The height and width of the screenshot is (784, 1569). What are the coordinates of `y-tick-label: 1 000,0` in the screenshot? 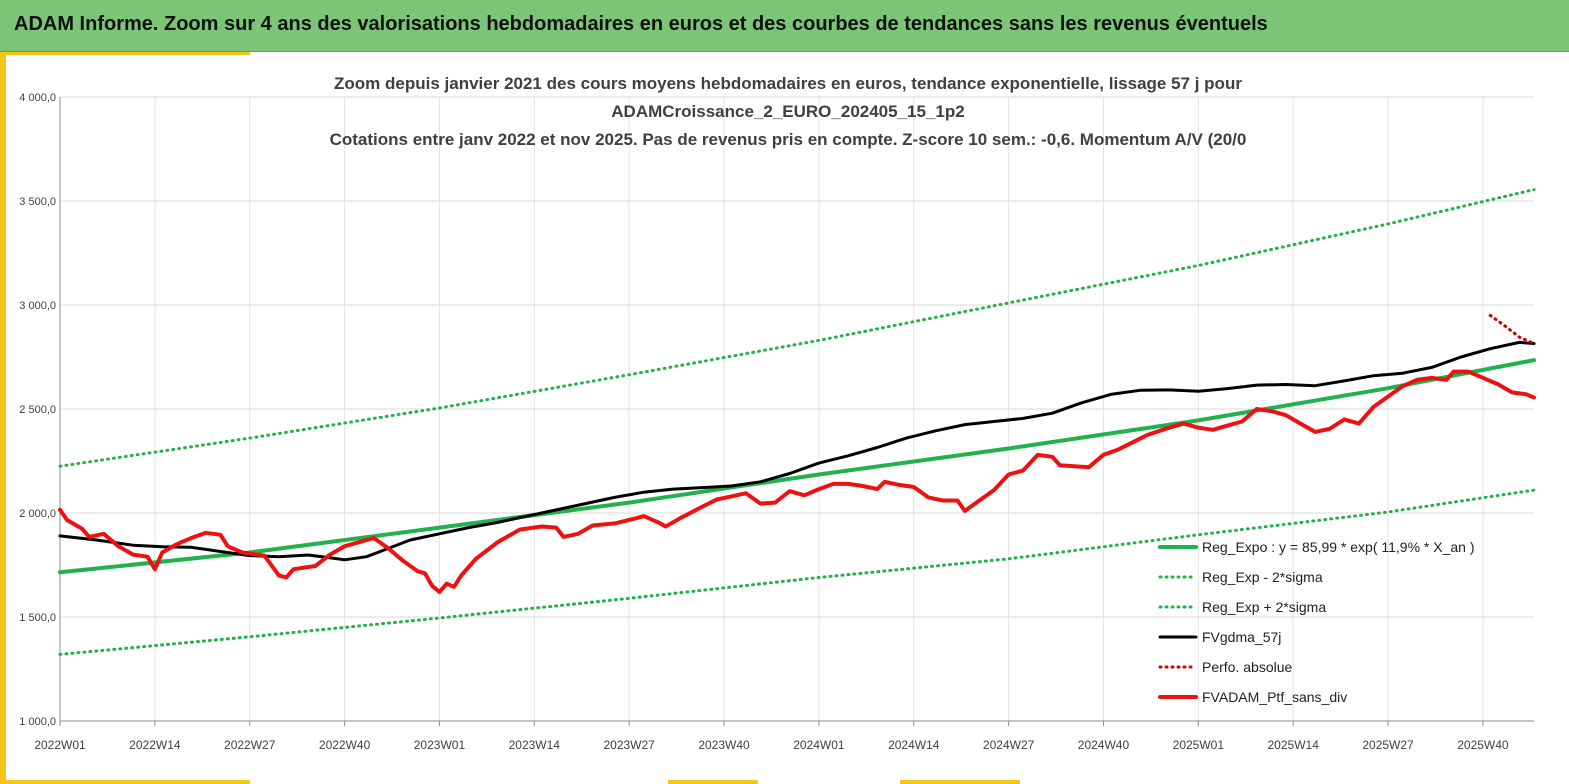 It's located at (37, 722).